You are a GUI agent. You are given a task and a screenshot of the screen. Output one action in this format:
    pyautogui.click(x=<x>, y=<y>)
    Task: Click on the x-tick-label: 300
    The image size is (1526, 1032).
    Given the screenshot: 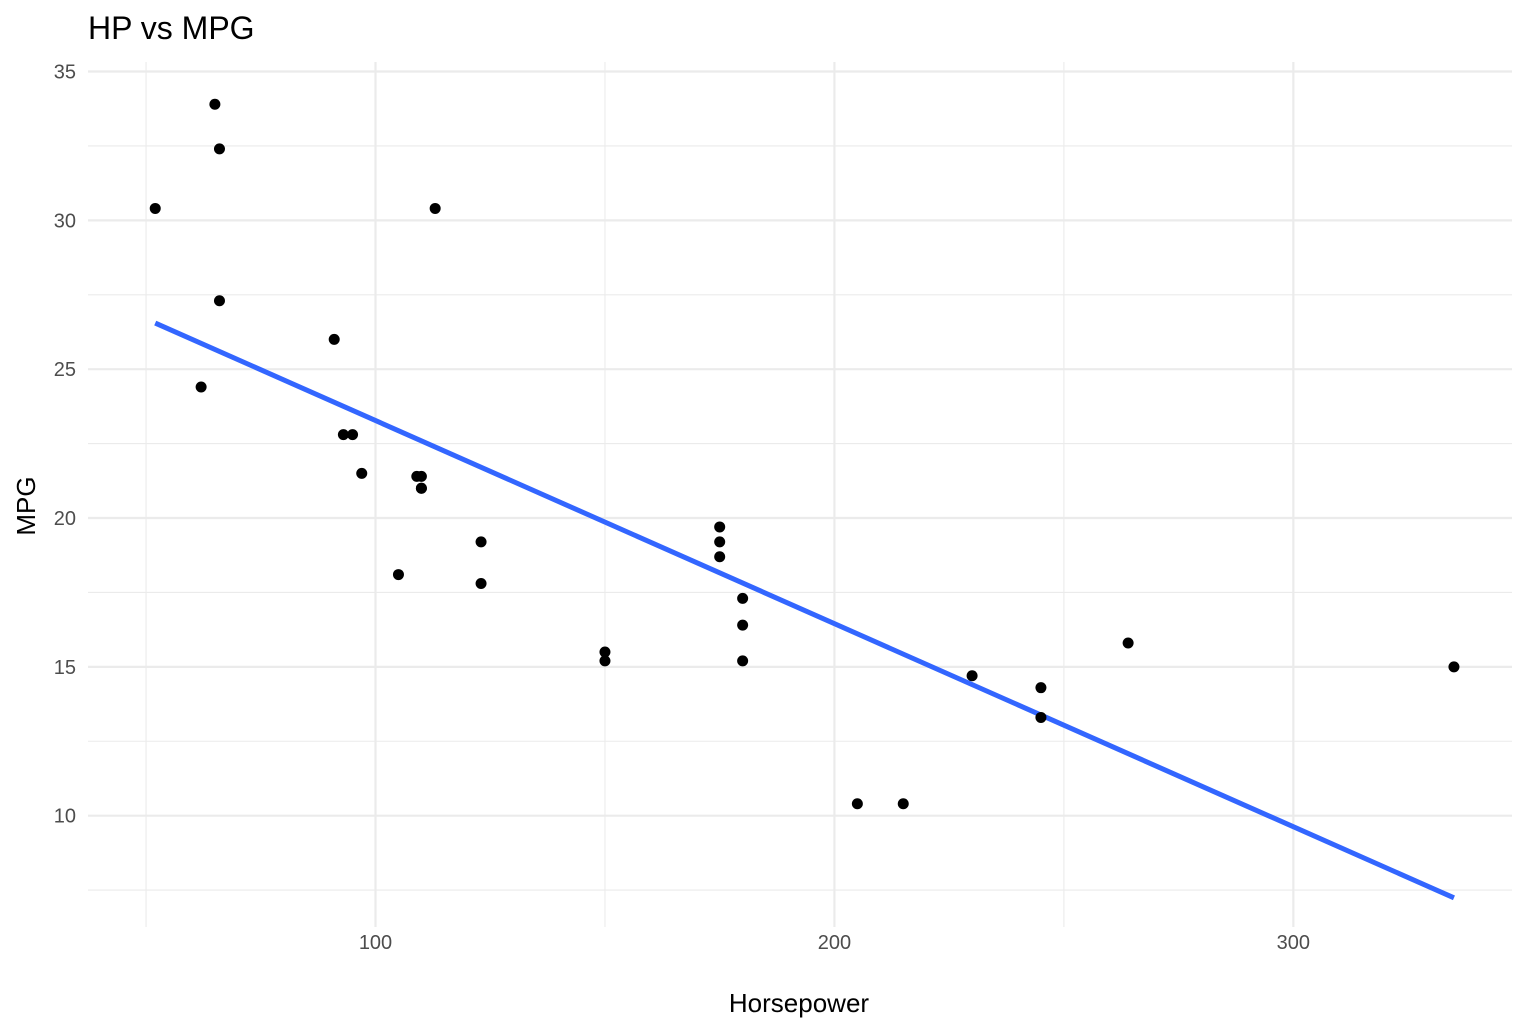 What is the action you would take?
    pyautogui.click(x=1293, y=943)
    